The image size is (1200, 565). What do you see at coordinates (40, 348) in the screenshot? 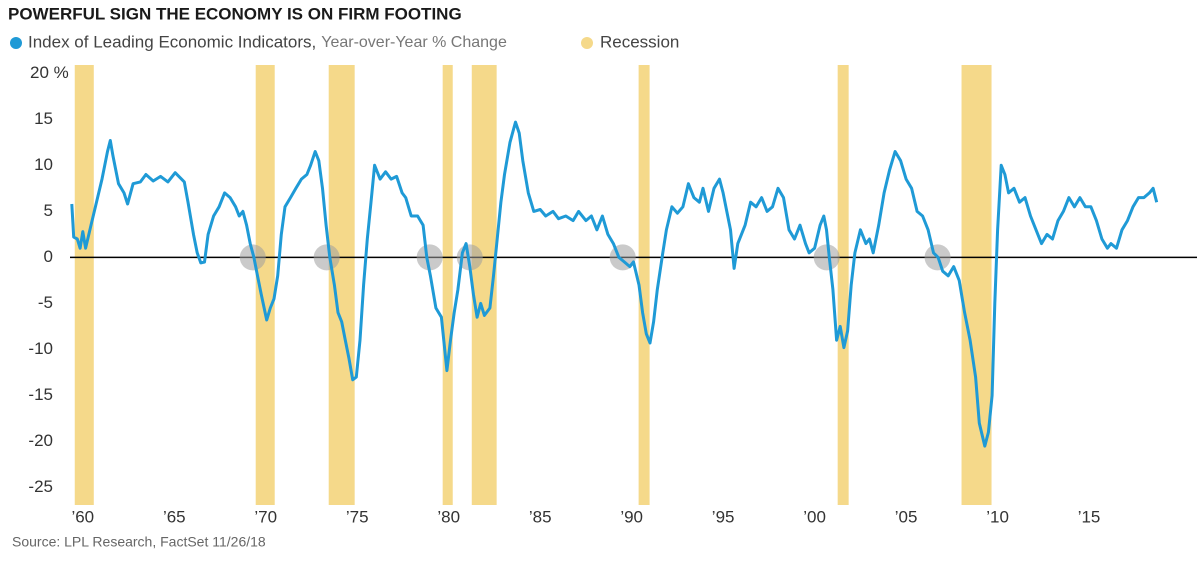
I see `y-tick-label: -10` at bounding box center [40, 348].